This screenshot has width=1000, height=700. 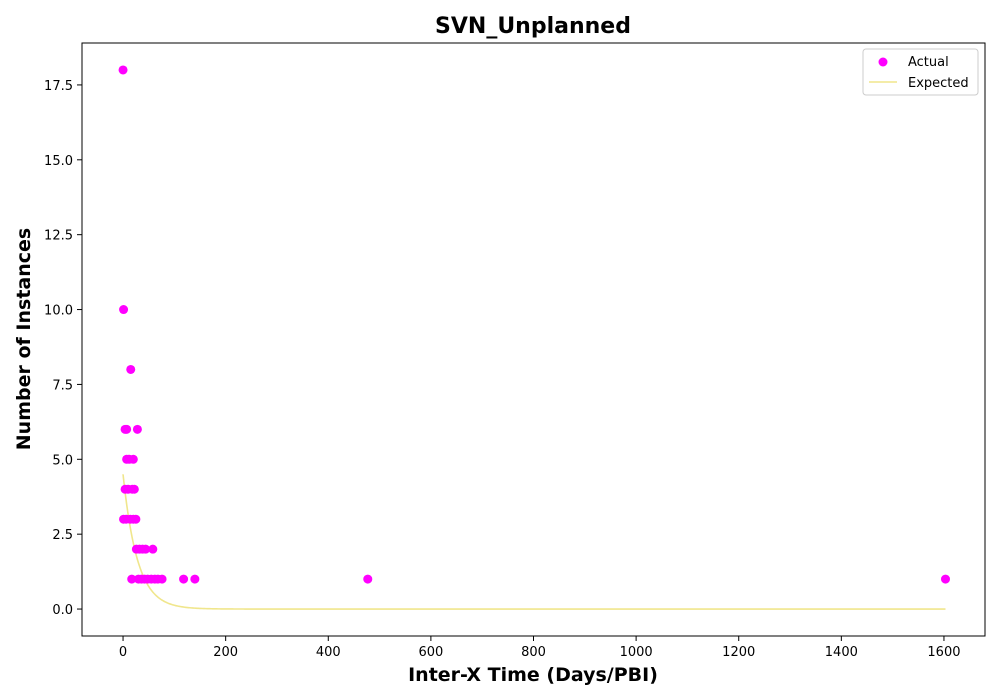 I want to click on y-tick-label: 7.5, so click(x=62, y=385).